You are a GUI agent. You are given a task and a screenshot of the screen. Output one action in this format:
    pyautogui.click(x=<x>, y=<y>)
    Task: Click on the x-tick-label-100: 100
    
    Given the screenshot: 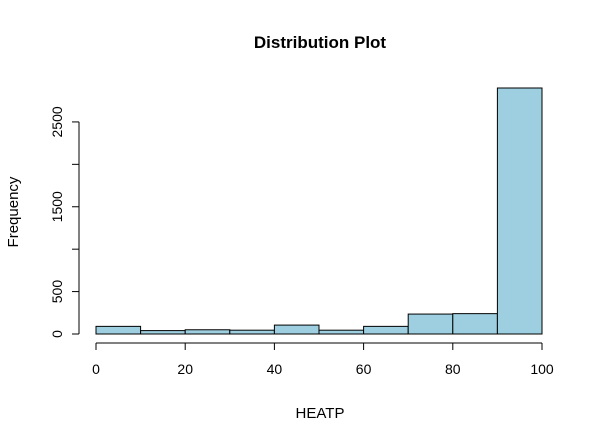 What is the action you would take?
    pyautogui.click(x=542, y=369)
    